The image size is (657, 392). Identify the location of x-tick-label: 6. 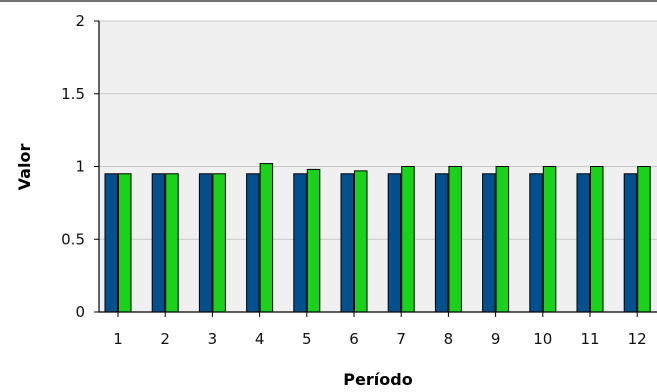
(354, 339).